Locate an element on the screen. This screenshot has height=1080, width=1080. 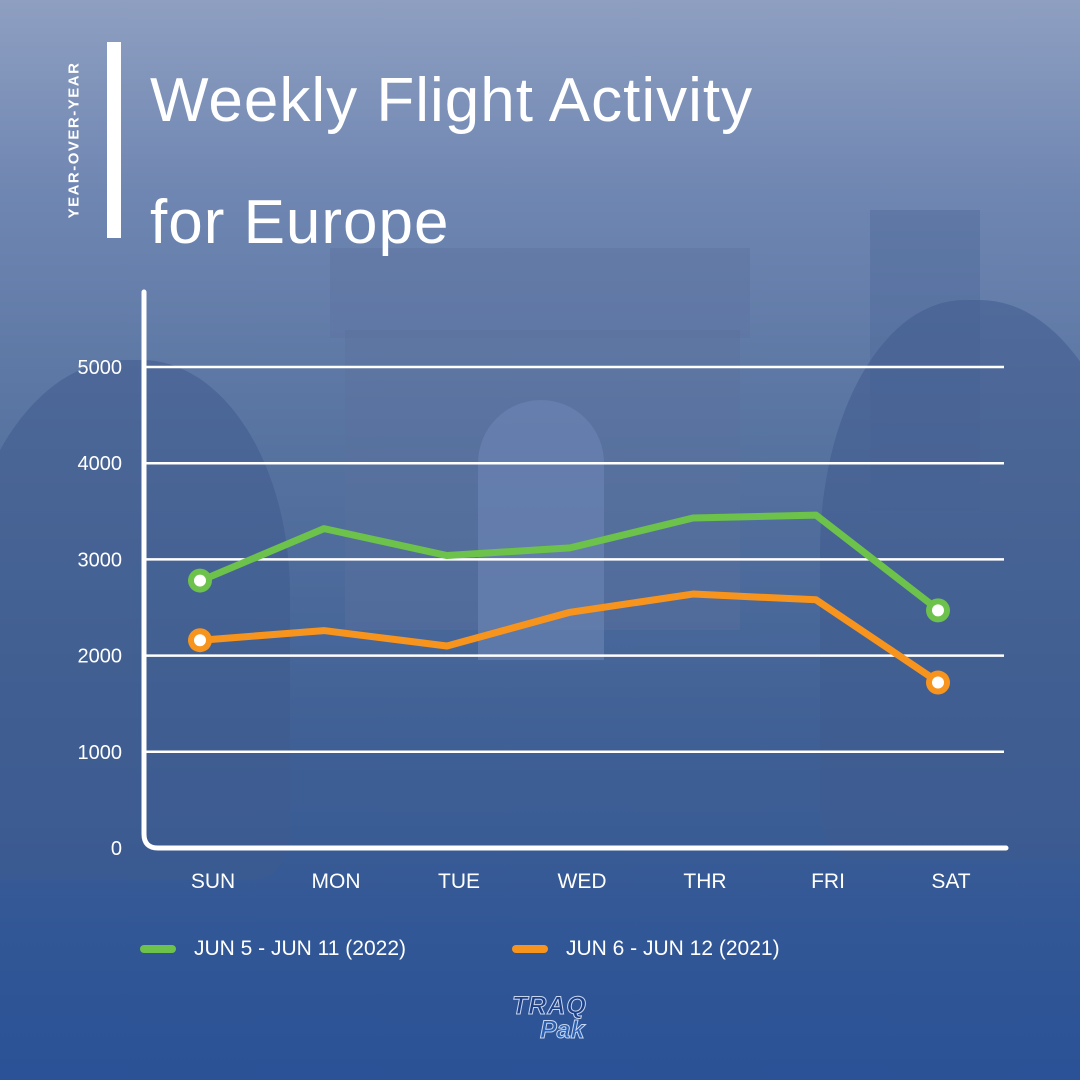
x-tick-label-wed: WED is located at coordinates (582, 881).